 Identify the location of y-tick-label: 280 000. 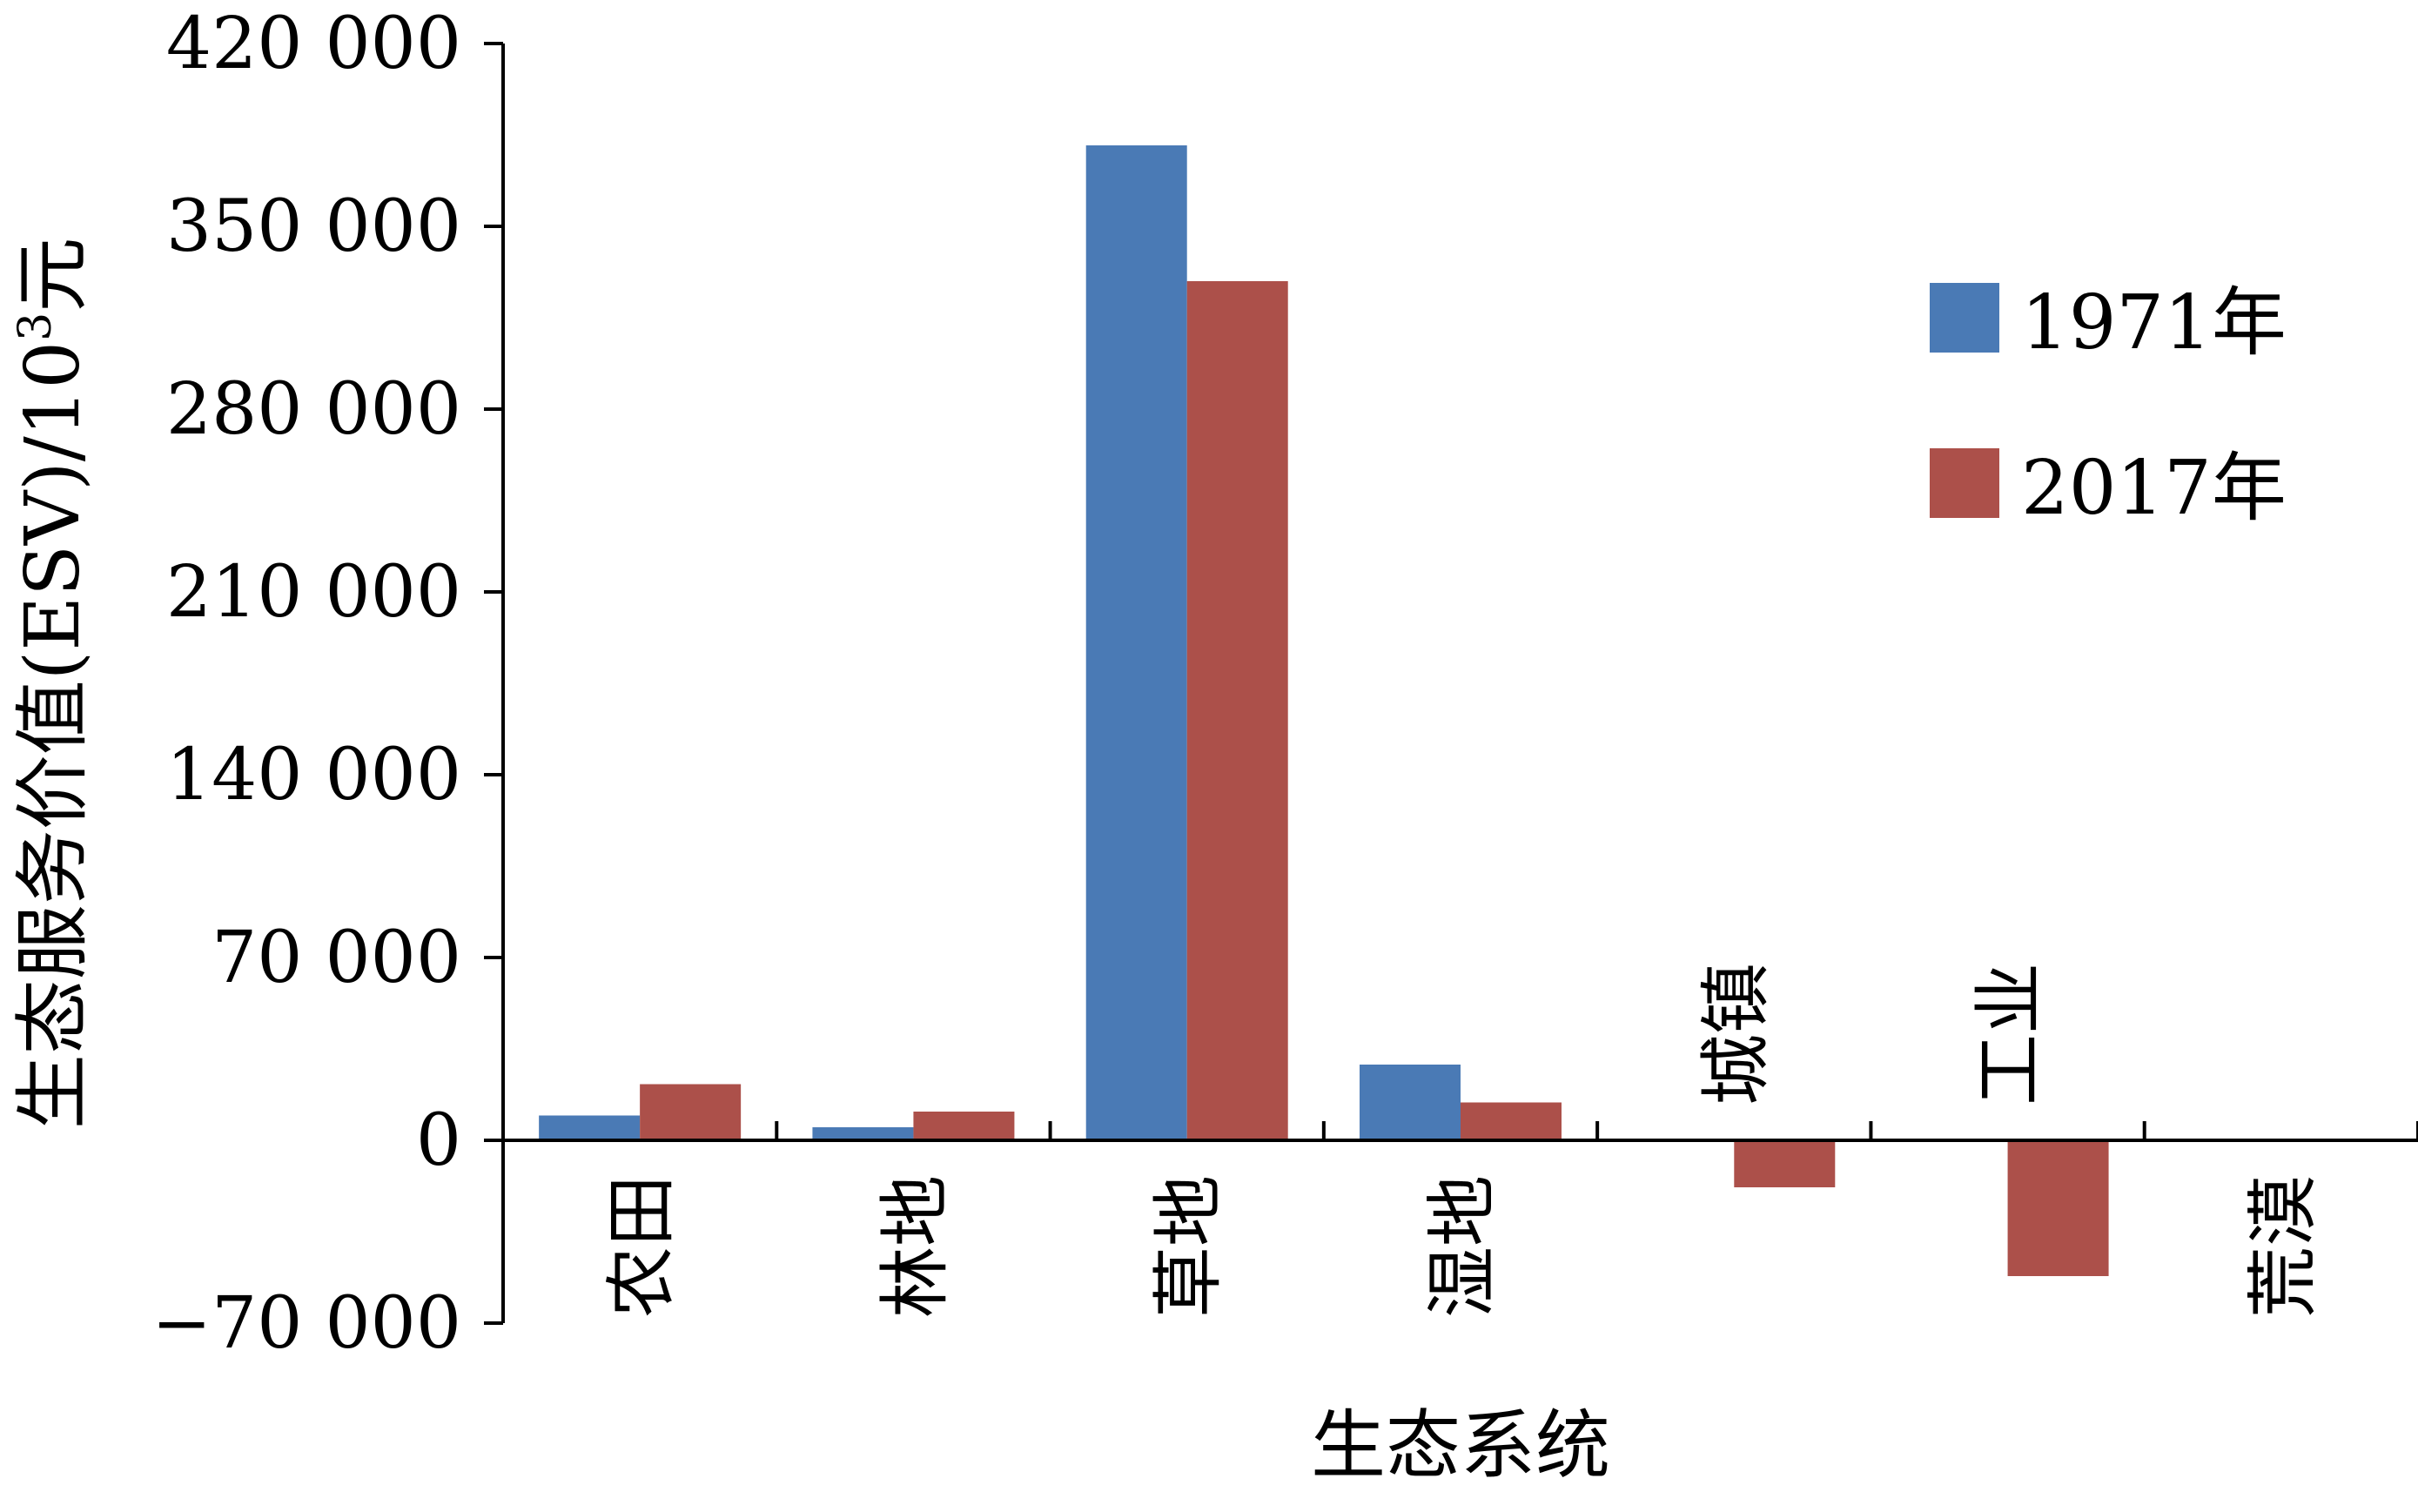
(314, 409).